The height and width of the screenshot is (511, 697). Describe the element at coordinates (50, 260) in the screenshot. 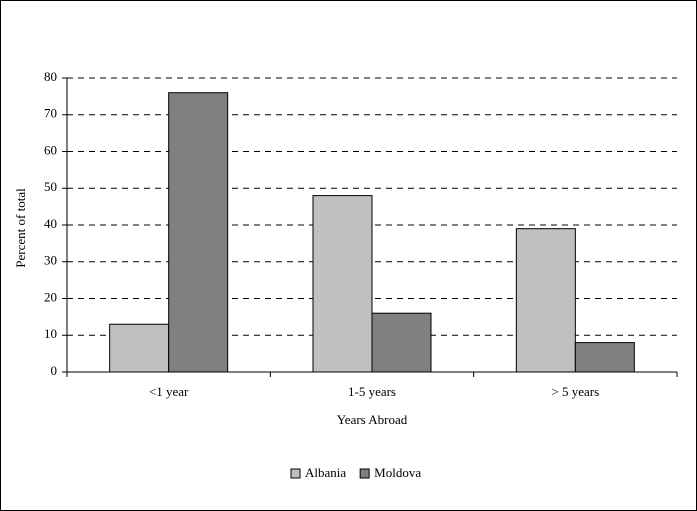

I see `y-tick-label: 30` at that location.